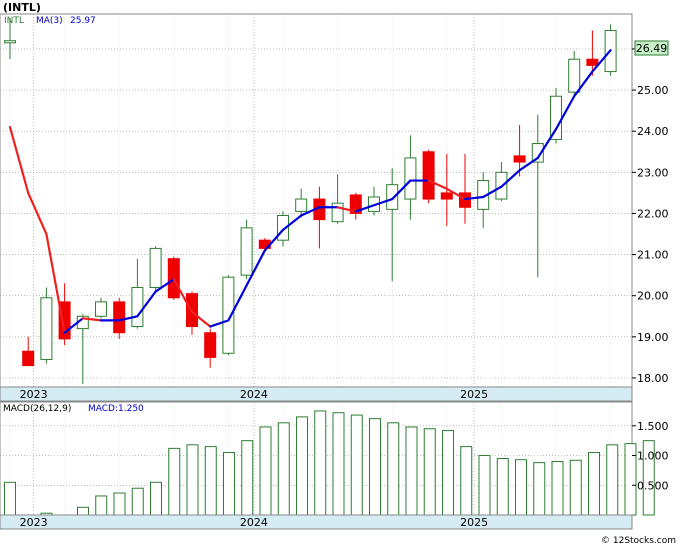 Image resolution: width=680 pixels, height=546 pixels. I want to click on macd-date-axis, so click(316, 522).